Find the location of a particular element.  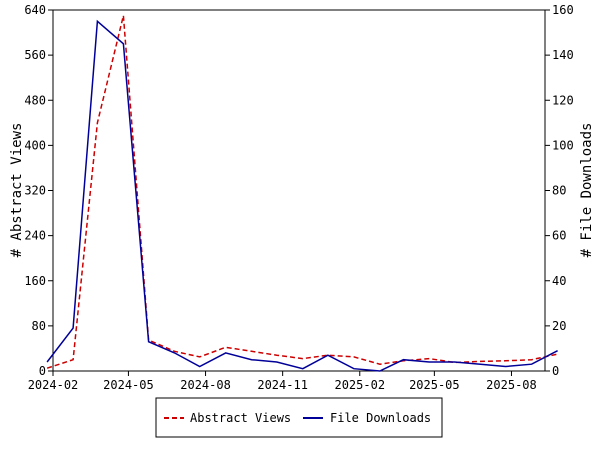

x-tick-label: 2025-02 is located at coordinates (359, 385).